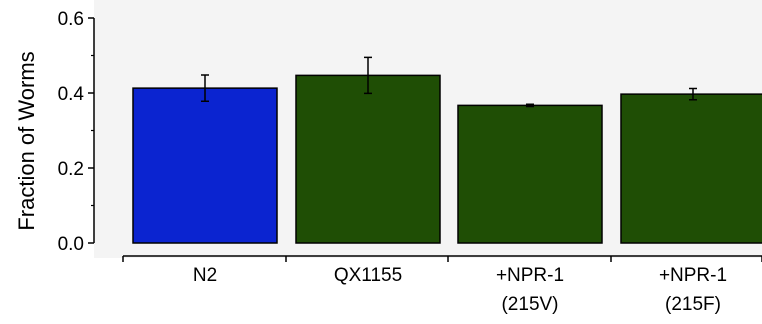 This screenshot has height=324, width=762. What do you see at coordinates (26, 140) in the screenshot?
I see `y-axis-label: Fraction of Worms` at bounding box center [26, 140].